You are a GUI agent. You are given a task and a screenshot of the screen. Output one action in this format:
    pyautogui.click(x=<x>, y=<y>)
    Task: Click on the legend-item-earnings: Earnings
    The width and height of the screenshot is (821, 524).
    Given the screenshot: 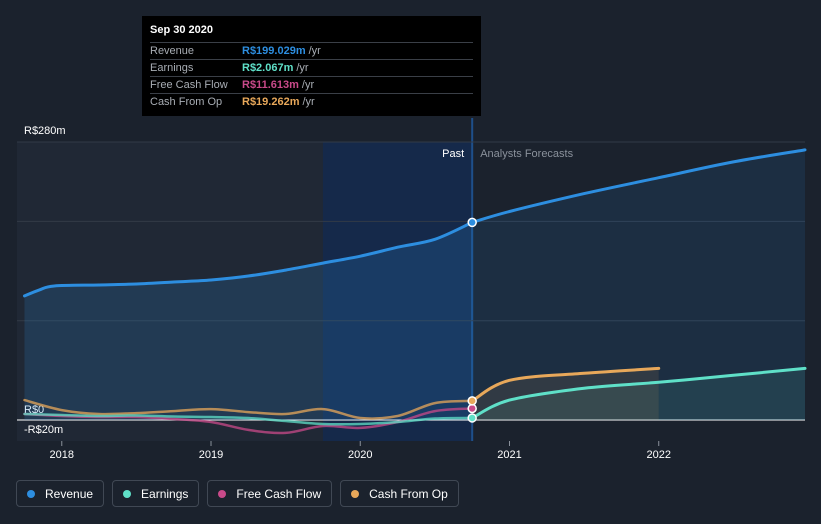 What is the action you would take?
    pyautogui.click(x=156, y=493)
    